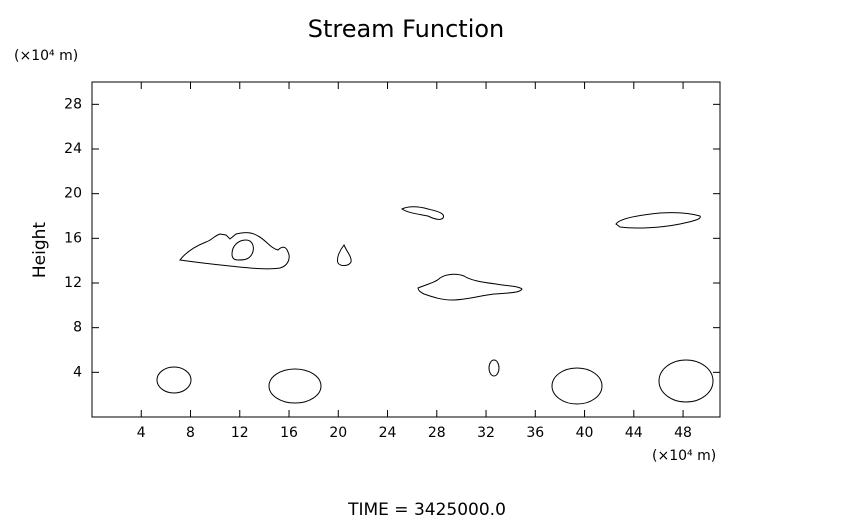 This screenshot has height=519, width=854. I want to click on chart-title: Stream Function, so click(406, 29).